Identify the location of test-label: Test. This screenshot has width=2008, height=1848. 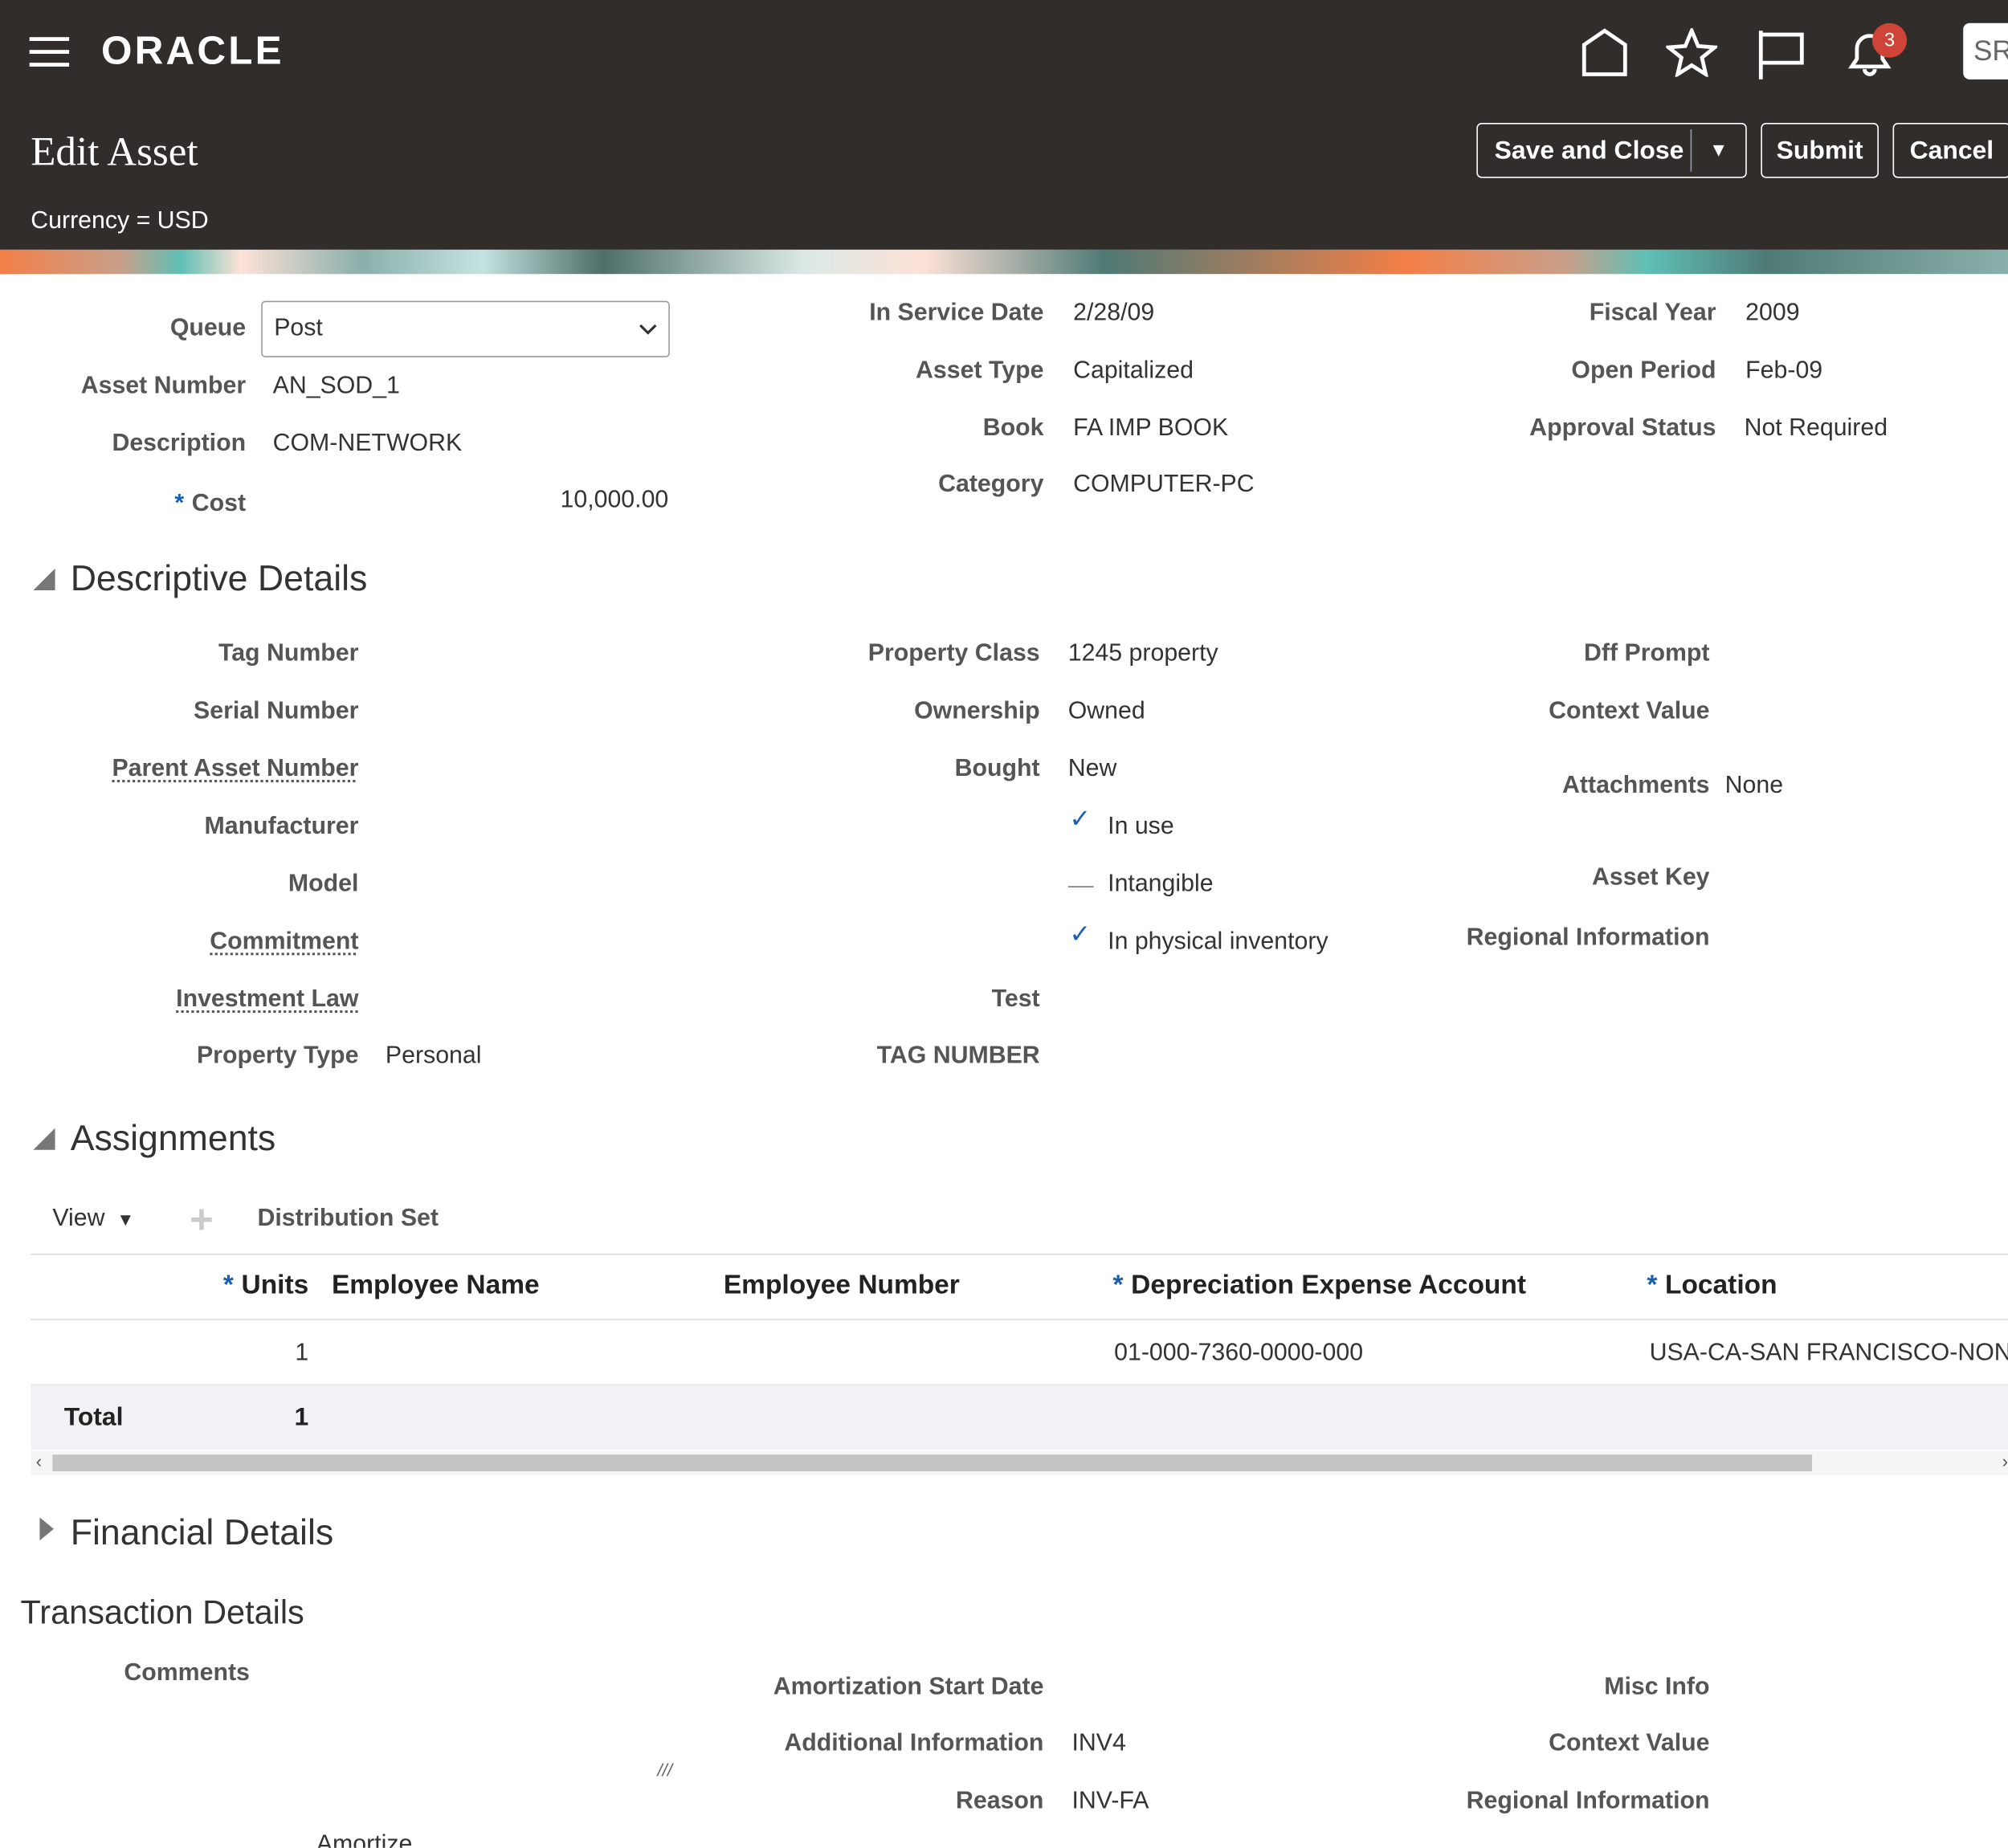
(1016, 1000).